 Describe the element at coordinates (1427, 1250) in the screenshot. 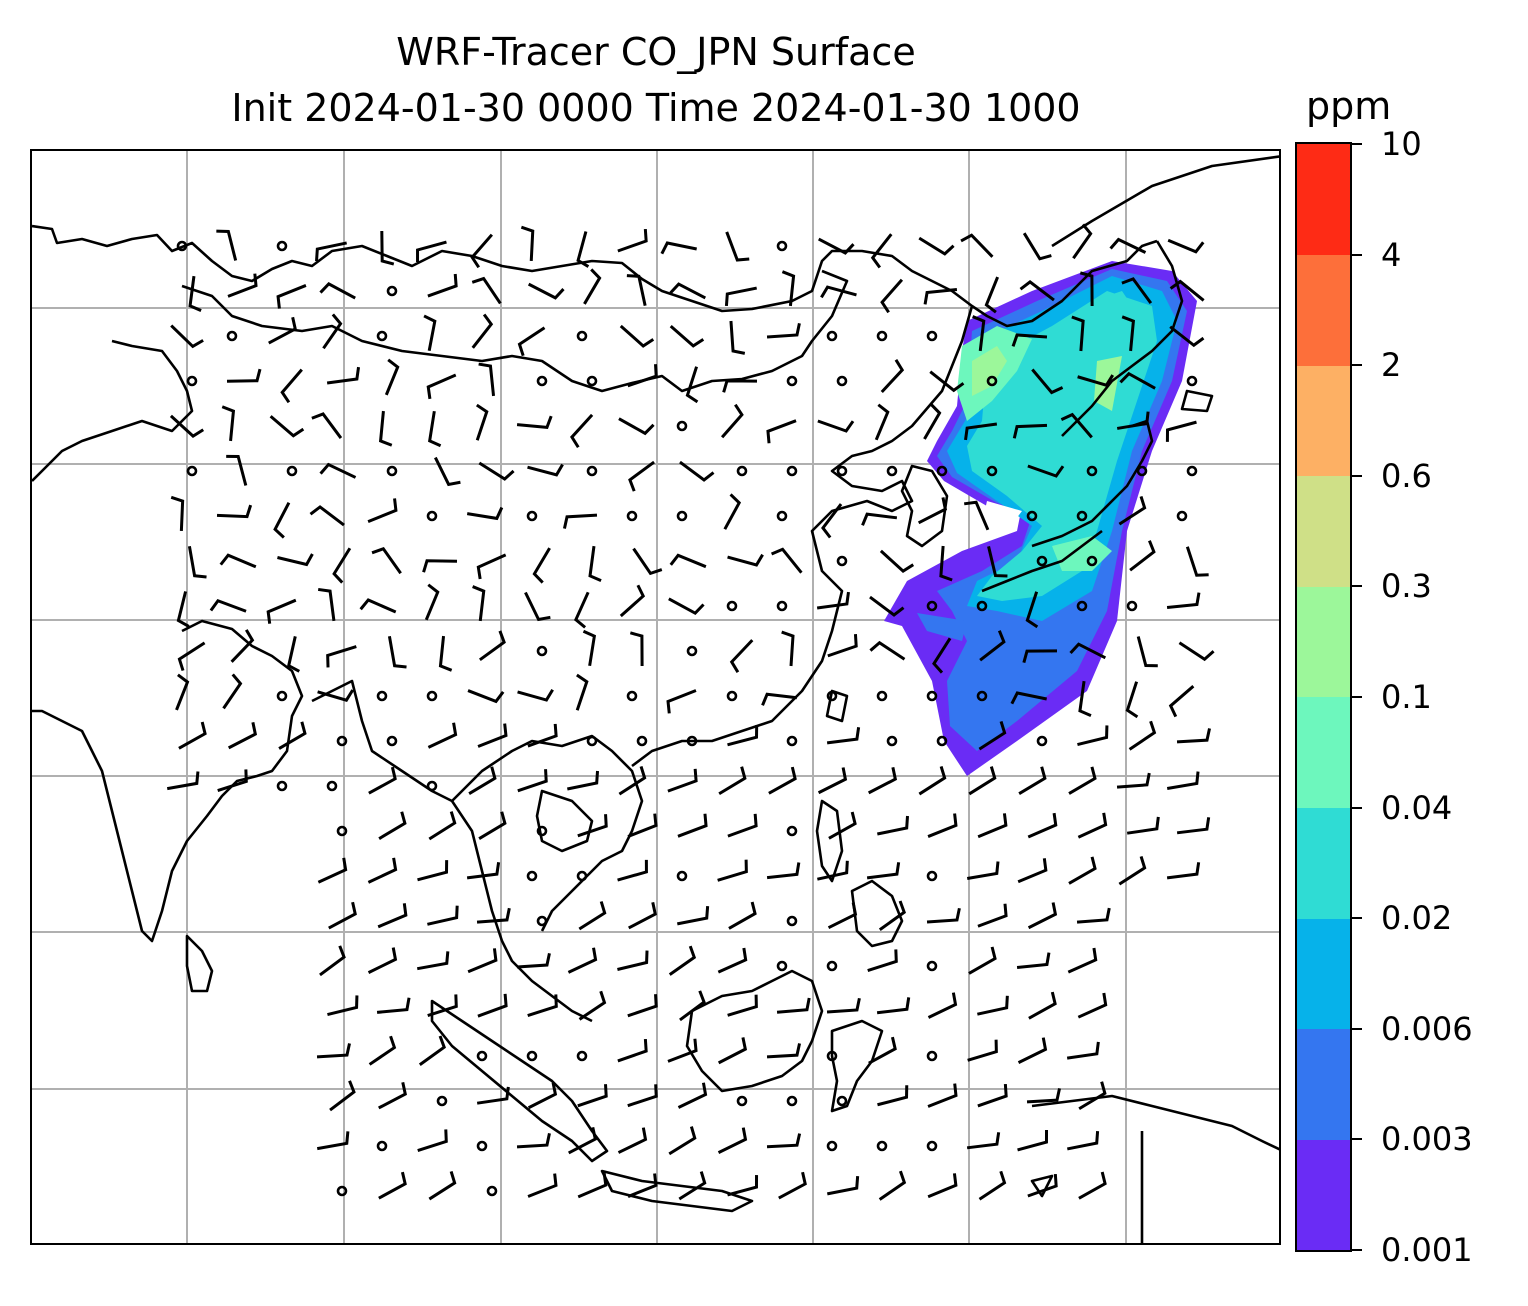

I see `colorbar-tick-label: 0.001` at that location.